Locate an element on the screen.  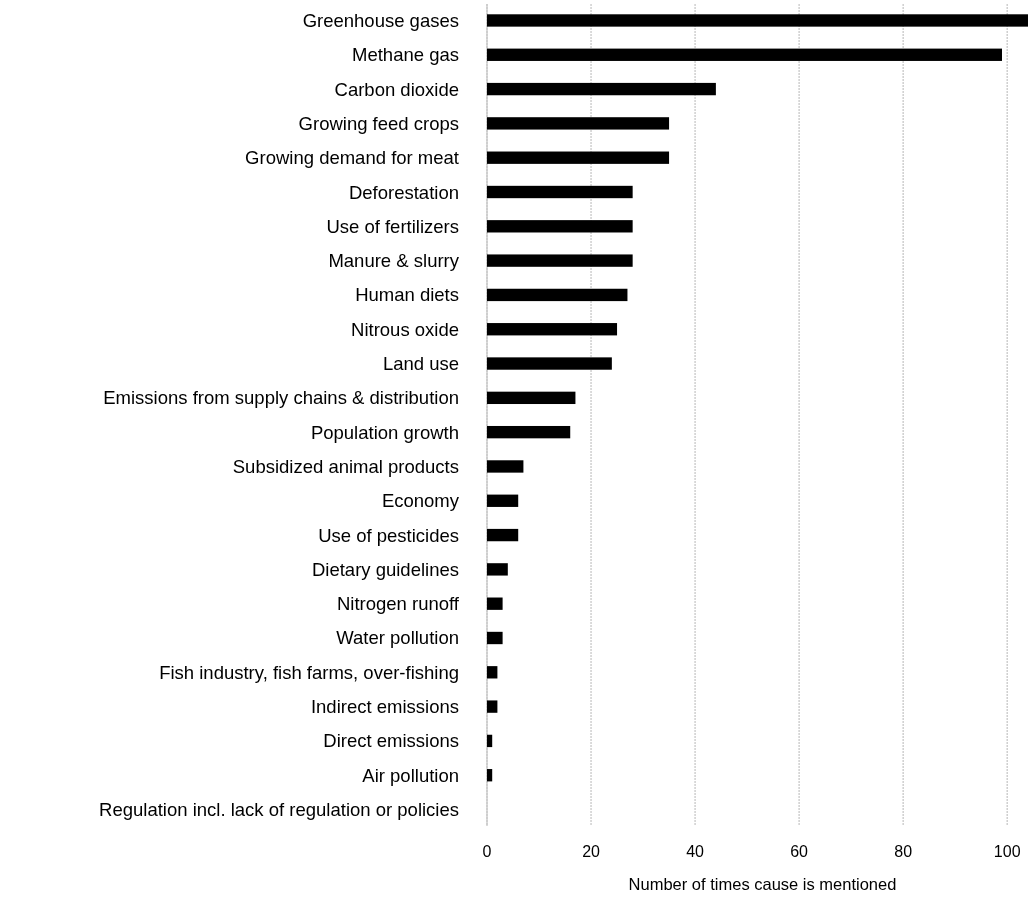
y-tick-label: Indirect emissions is located at coordinates (384, 707).